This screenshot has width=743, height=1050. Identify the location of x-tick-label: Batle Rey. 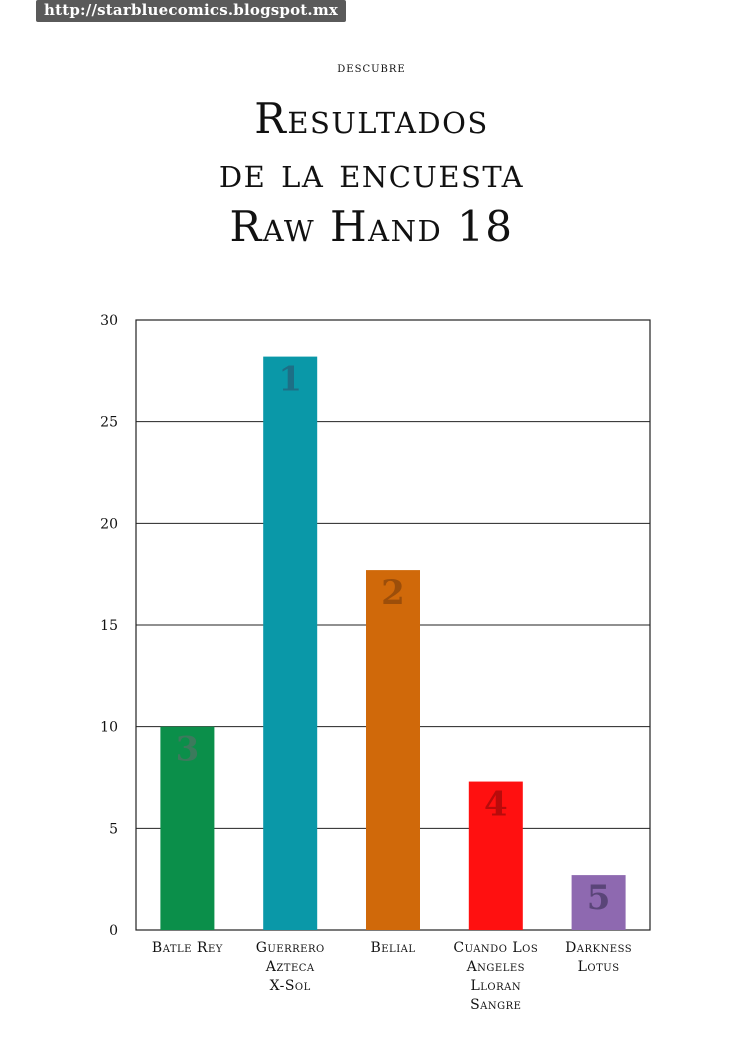
(187, 948).